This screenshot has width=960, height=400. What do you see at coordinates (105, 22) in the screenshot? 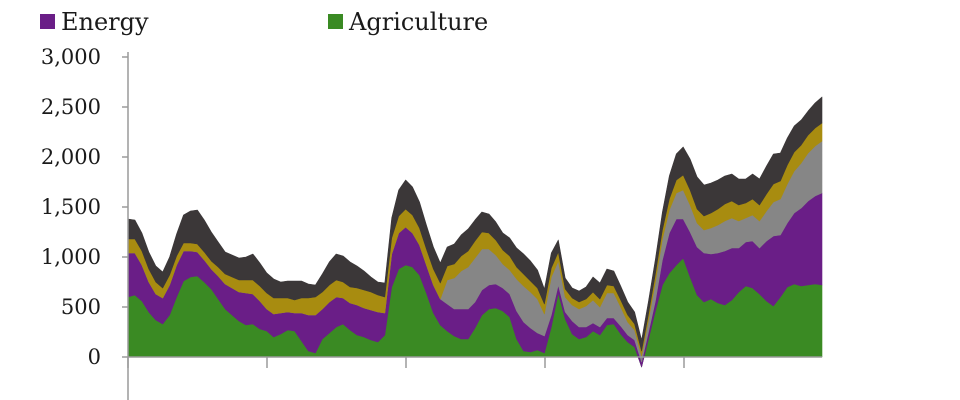
I see `legend-label-energy: Energy` at bounding box center [105, 22].